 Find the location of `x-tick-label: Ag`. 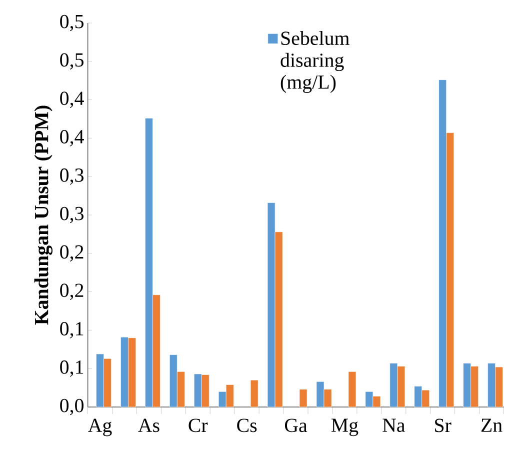

x-tick-label: Ag is located at coordinates (100, 427).